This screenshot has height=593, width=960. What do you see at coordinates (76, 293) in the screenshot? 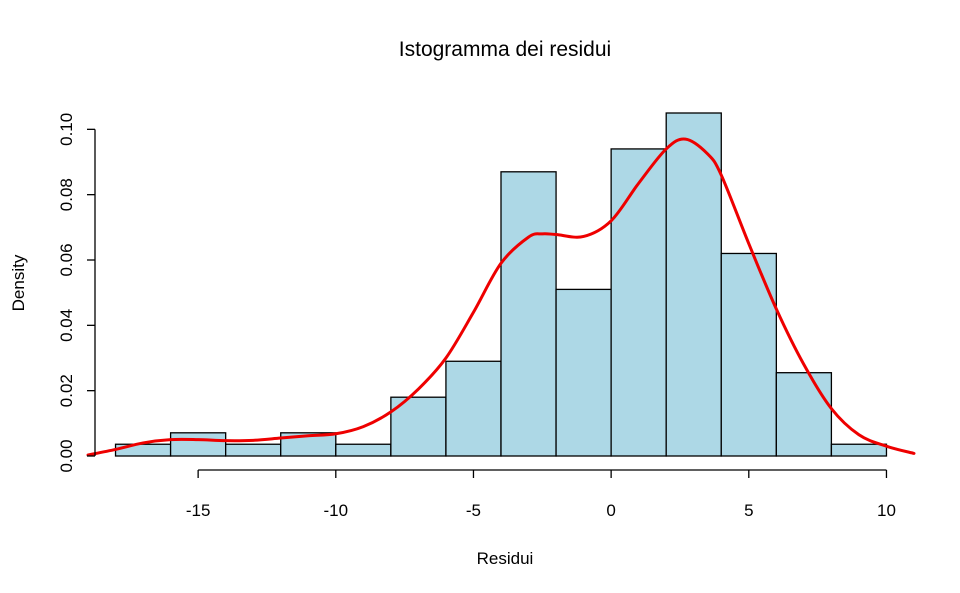
I see `y-axis: 0.00 0.02 0.04 0.06 0.08 0.10` at bounding box center [76, 293].